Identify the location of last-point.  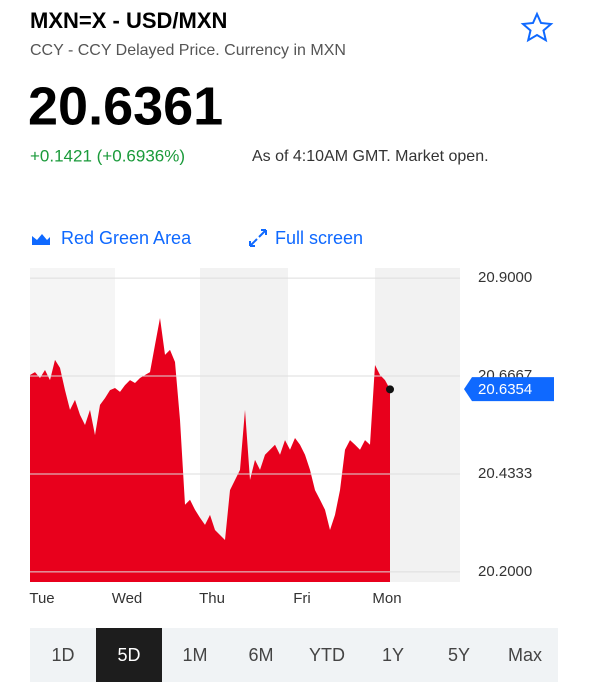
(390, 389).